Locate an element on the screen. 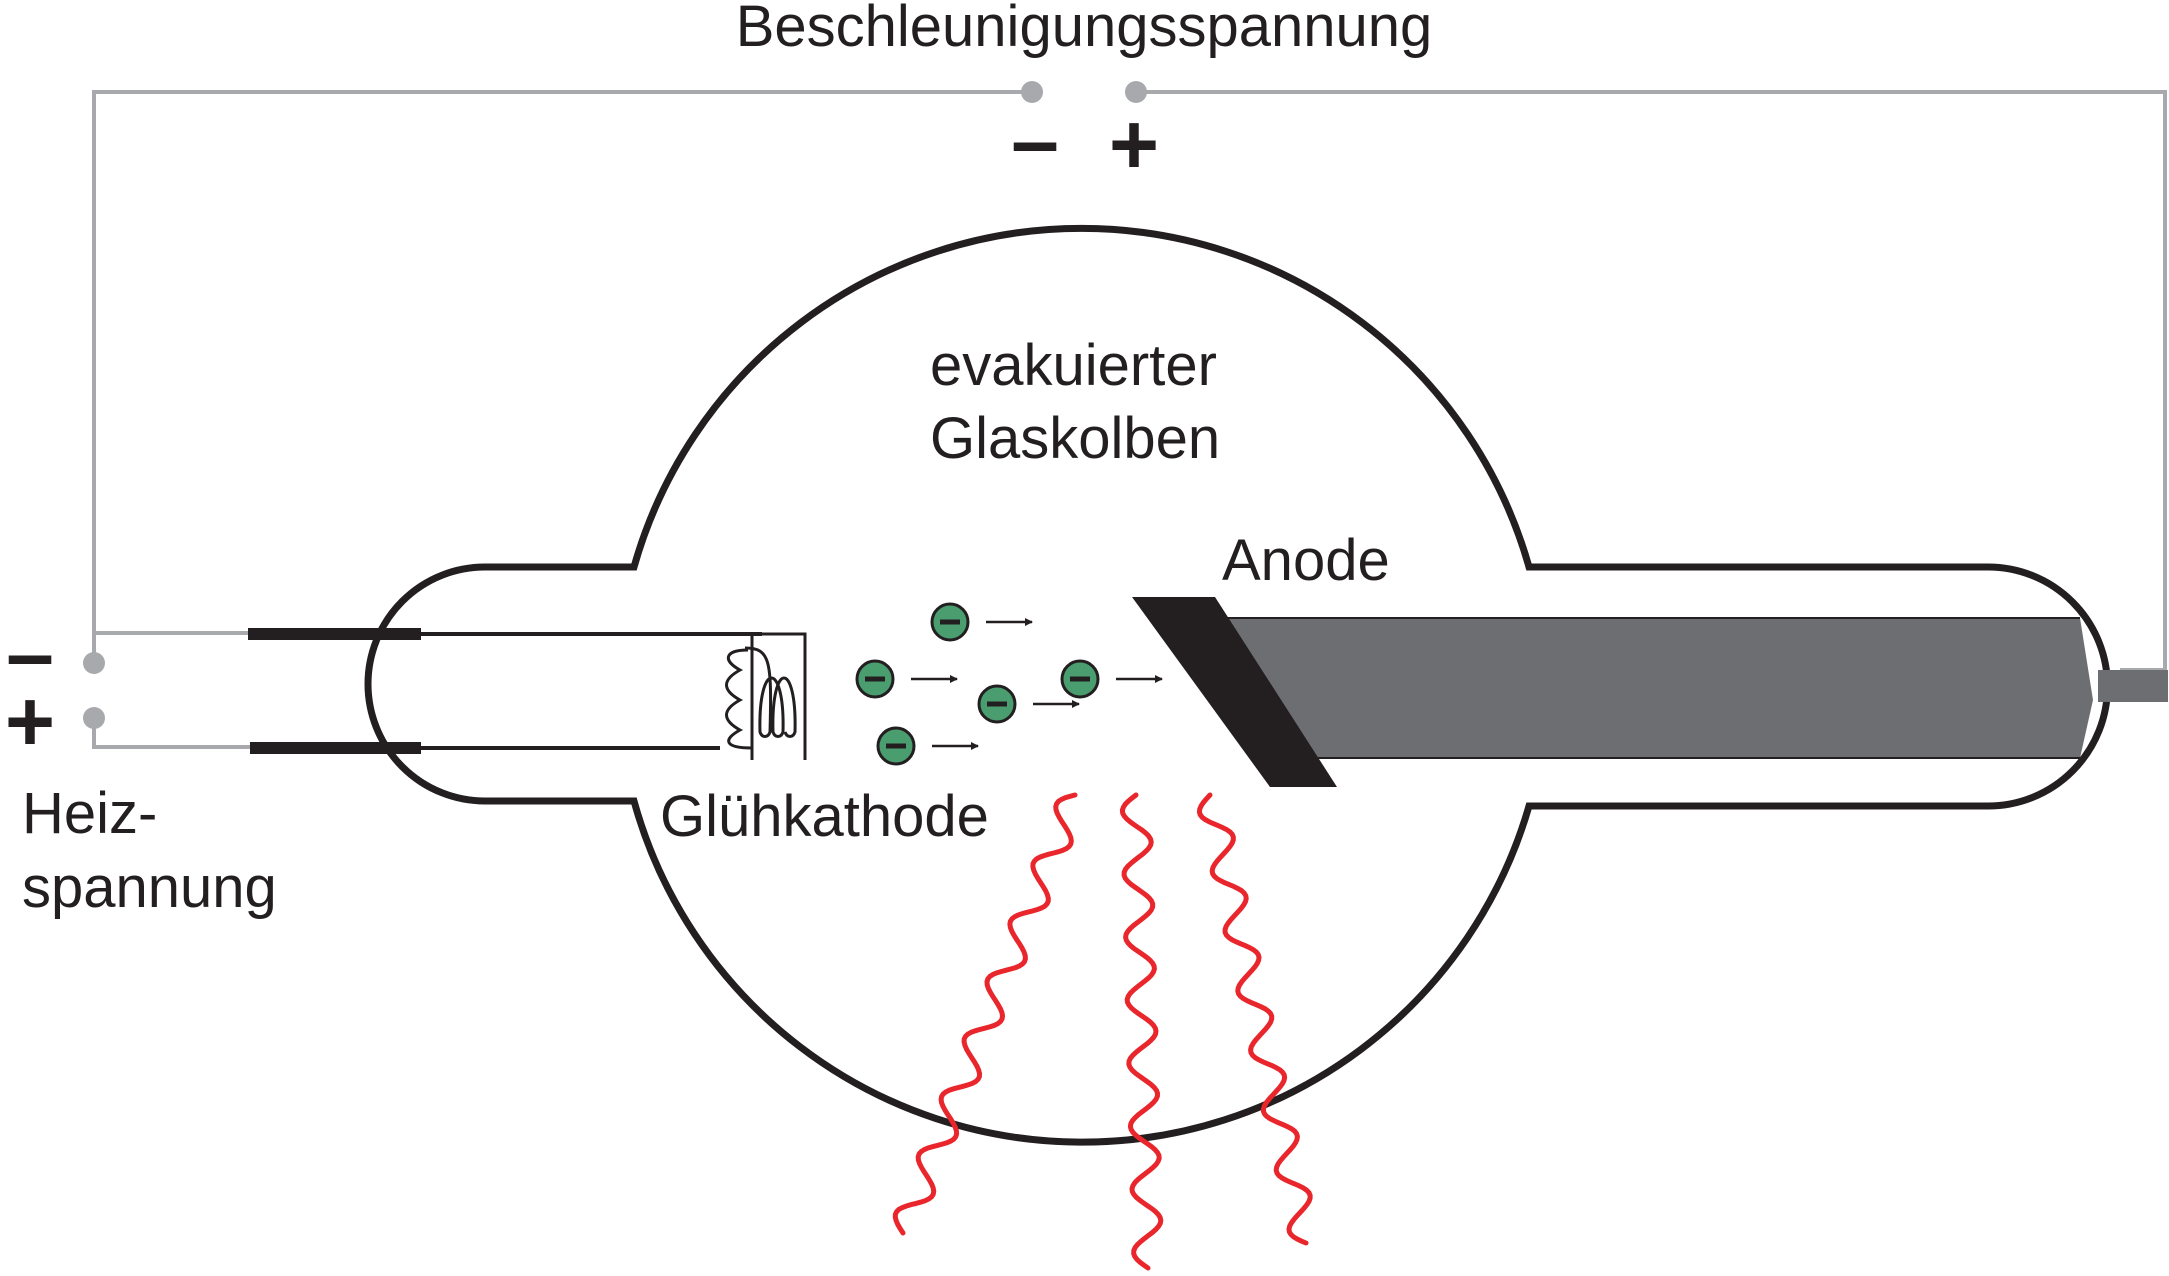 The width and height of the screenshot is (2169, 1276). accel-terminal-minus is located at coordinates (1032, 92).